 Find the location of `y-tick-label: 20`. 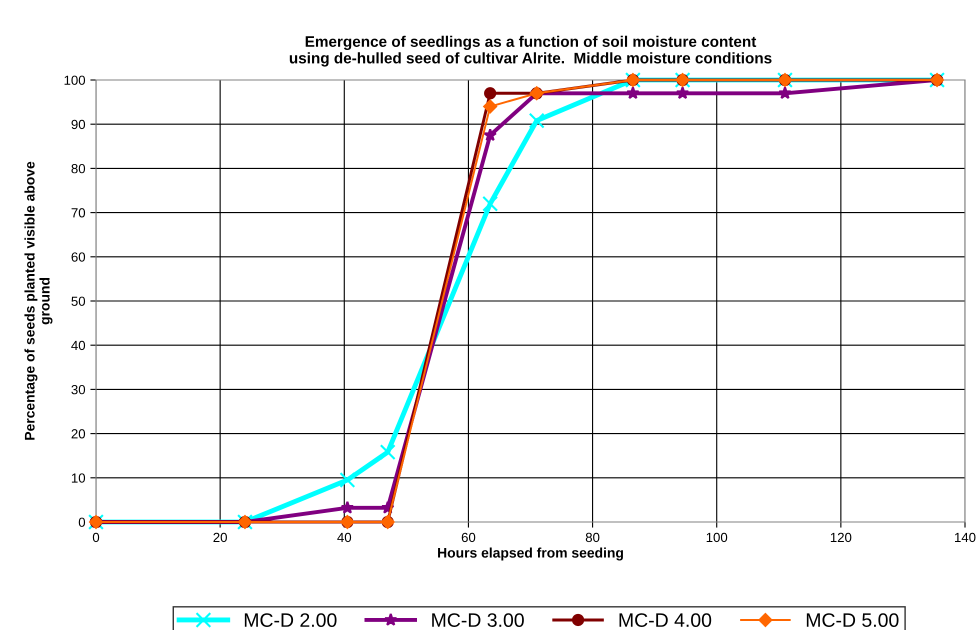

y-tick-label: 20 is located at coordinates (79, 434).